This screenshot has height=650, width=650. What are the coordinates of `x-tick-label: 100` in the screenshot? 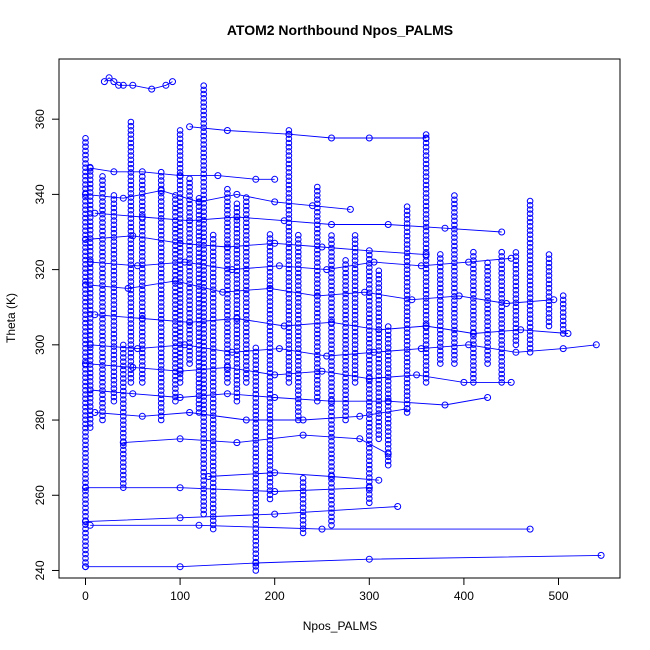 It's located at (180, 596).